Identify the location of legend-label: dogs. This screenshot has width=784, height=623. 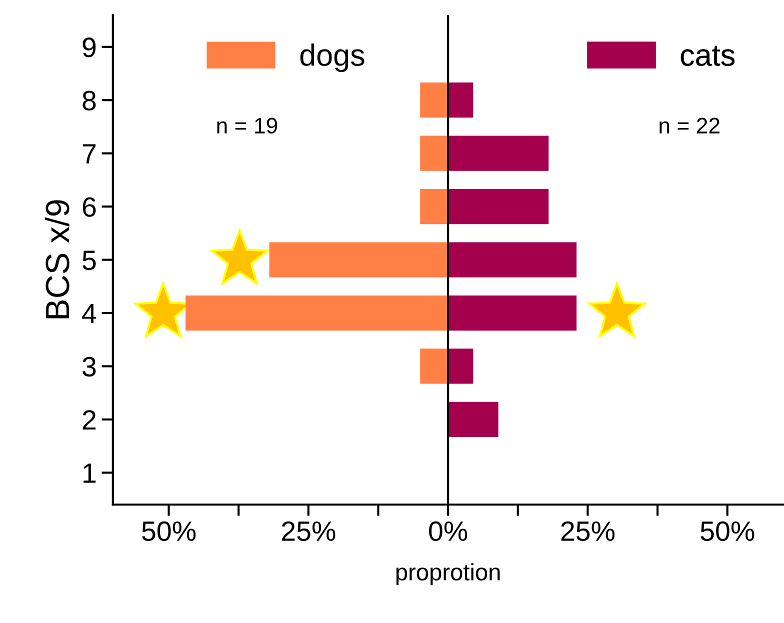
(332, 58).